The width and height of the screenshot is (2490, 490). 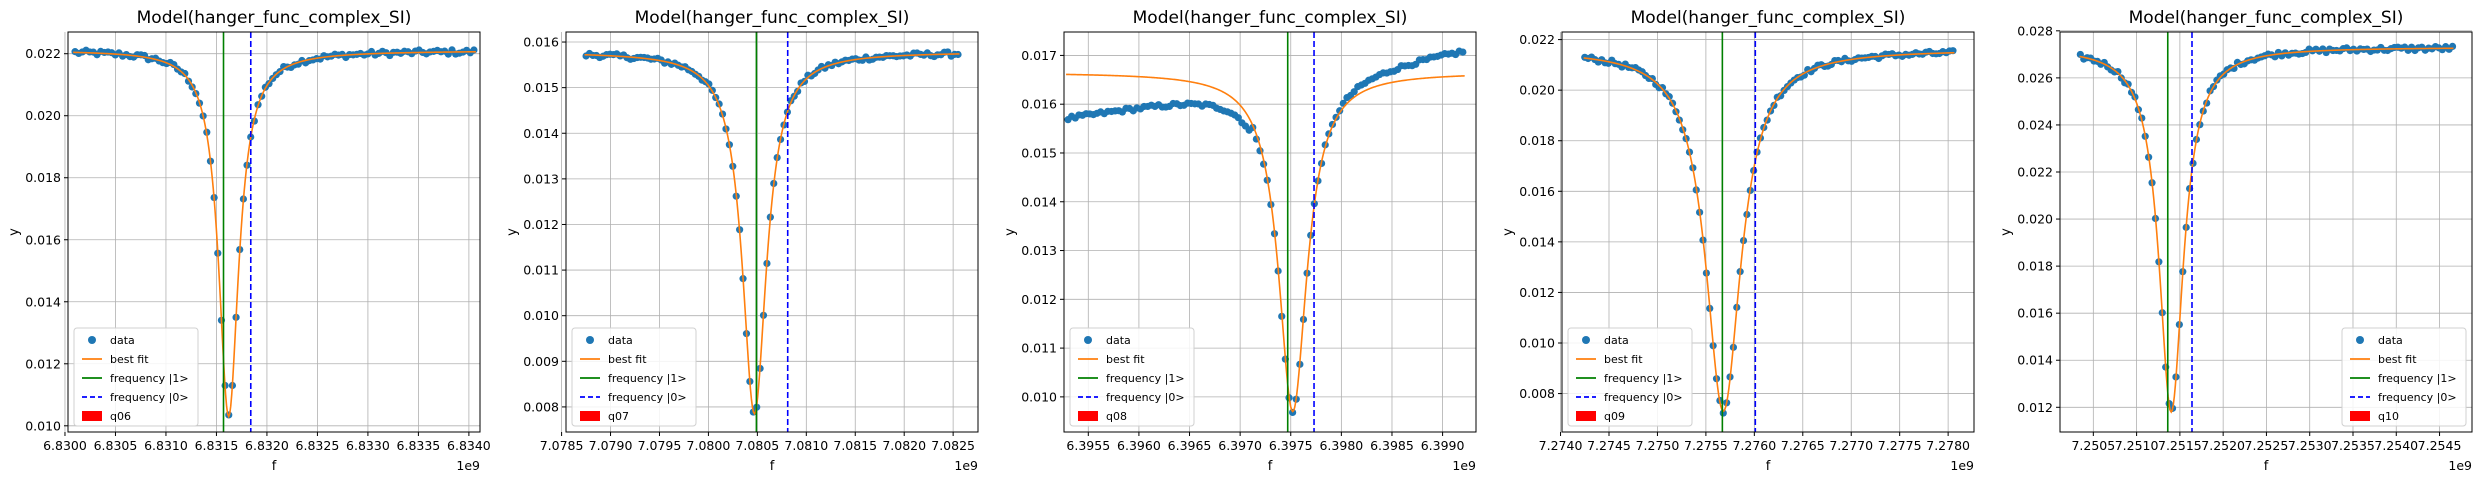 What do you see at coordinates (1139, 445) in the screenshot?
I see `x-tick-label: 6.3960` at bounding box center [1139, 445].